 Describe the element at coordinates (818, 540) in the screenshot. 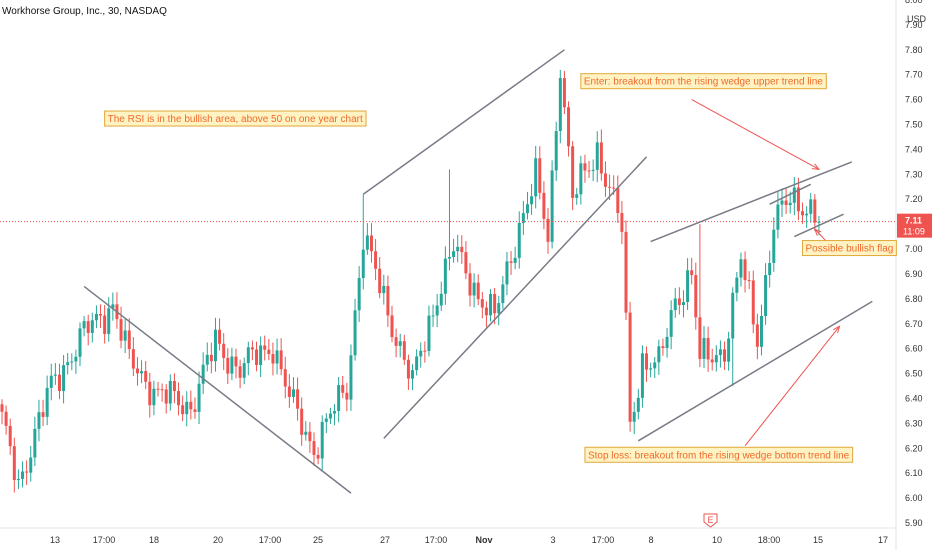

I see `x-tick-label: 15` at that location.